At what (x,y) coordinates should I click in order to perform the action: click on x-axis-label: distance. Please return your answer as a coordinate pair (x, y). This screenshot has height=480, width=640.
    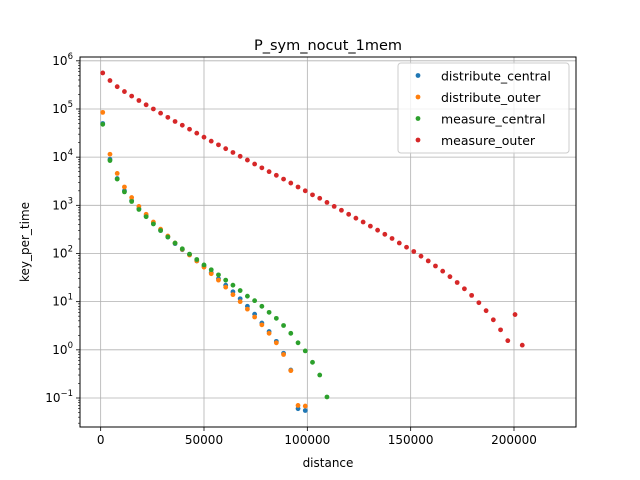
    Looking at the image, I should click on (328, 463).